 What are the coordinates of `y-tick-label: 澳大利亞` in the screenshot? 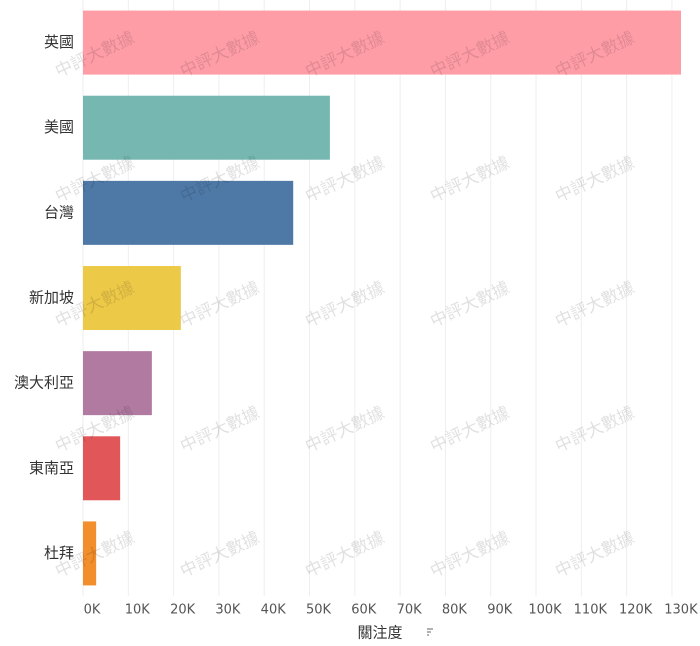 It's located at (44, 383).